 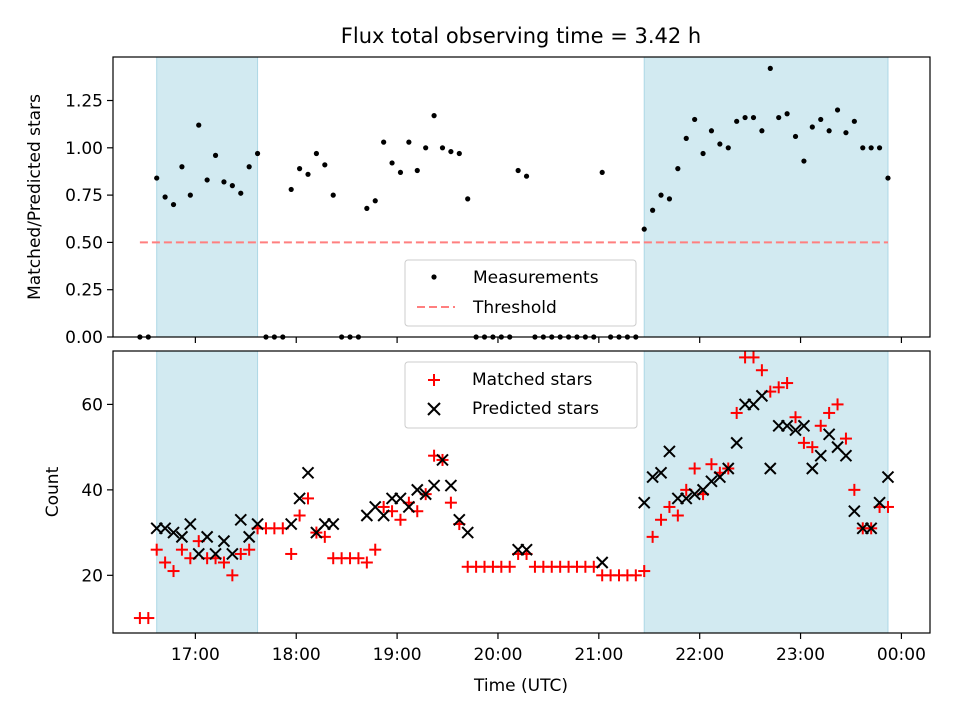 I want to click on bottom-ytick-label: 40, so click(x=92, y=491).